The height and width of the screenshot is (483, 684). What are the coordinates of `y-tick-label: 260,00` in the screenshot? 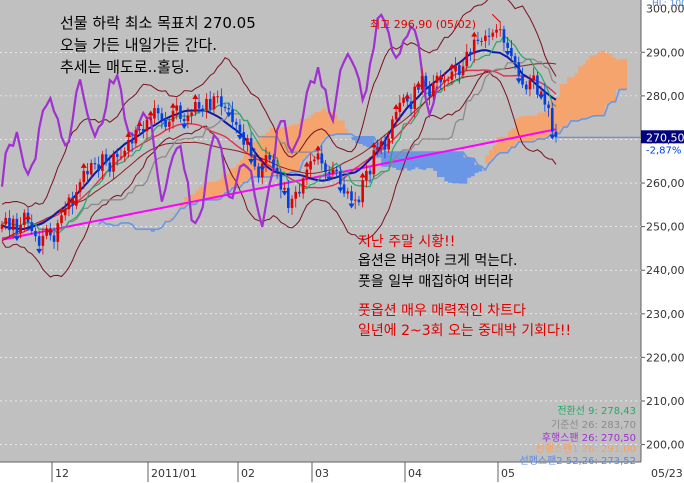 It's located at (665, 183).